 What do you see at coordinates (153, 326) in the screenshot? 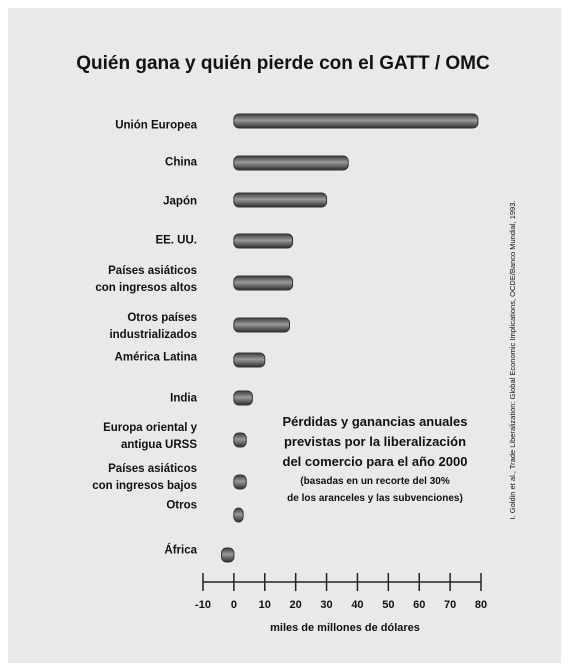
I see `y-tick-label: Otros países industrializados` at bounding box center [153, 326].